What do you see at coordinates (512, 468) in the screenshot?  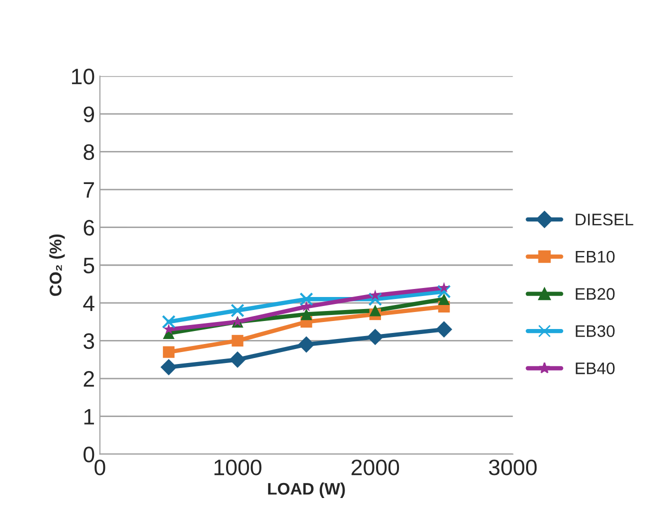 I see `x-tick-label: 3000` at bounding box center [512, 468].